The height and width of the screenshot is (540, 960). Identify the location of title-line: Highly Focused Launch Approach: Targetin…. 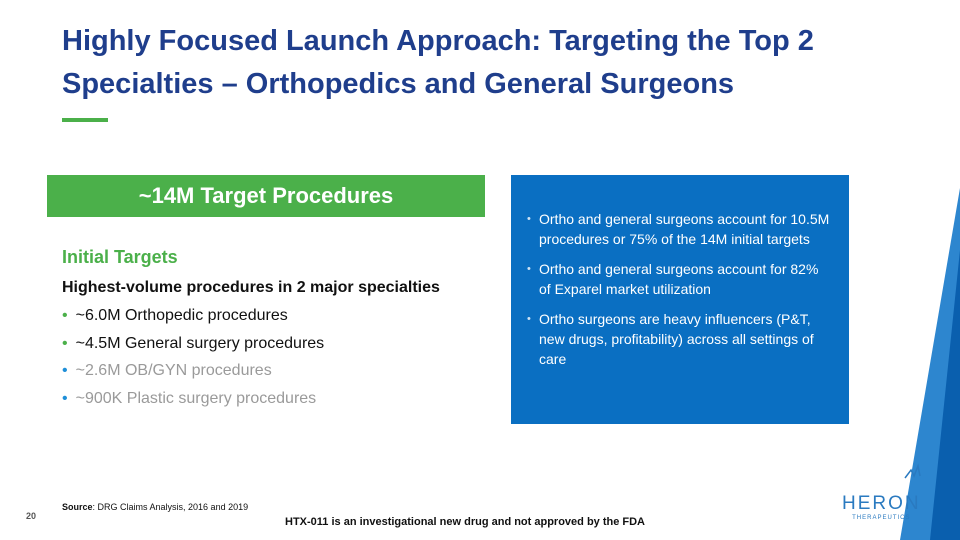
(438, 41).